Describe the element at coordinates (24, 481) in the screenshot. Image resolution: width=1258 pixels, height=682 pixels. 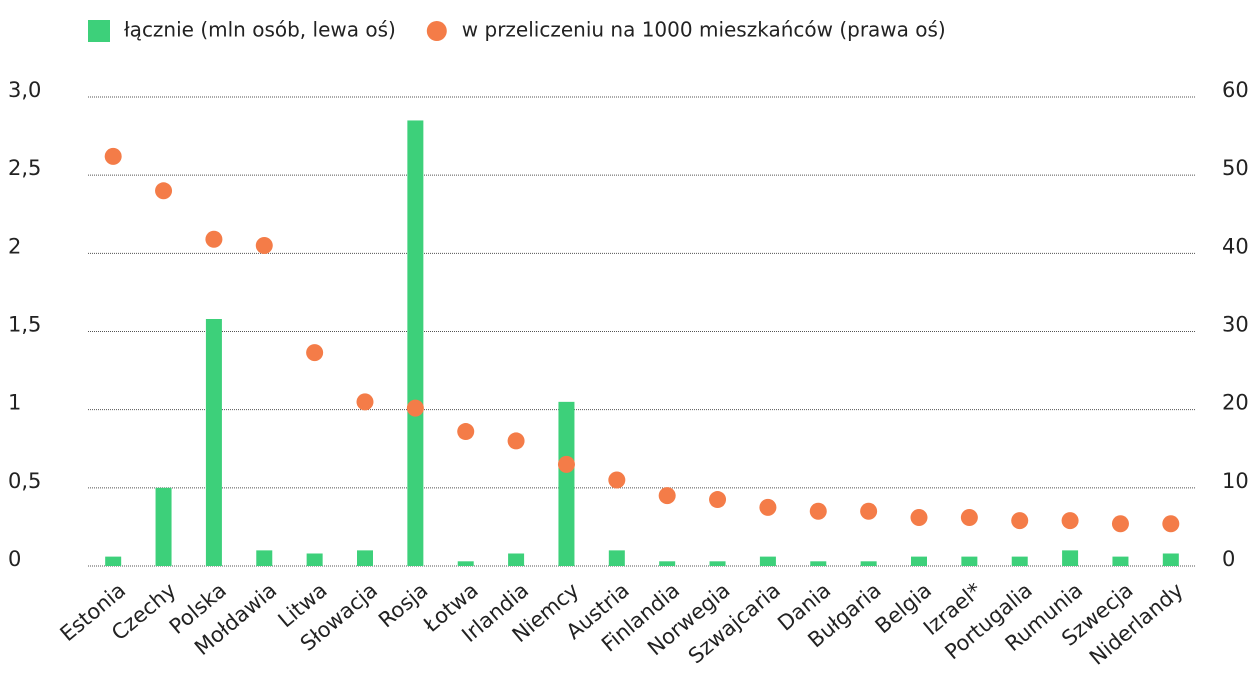
I see `y-tick-label: 0,5` at that location.